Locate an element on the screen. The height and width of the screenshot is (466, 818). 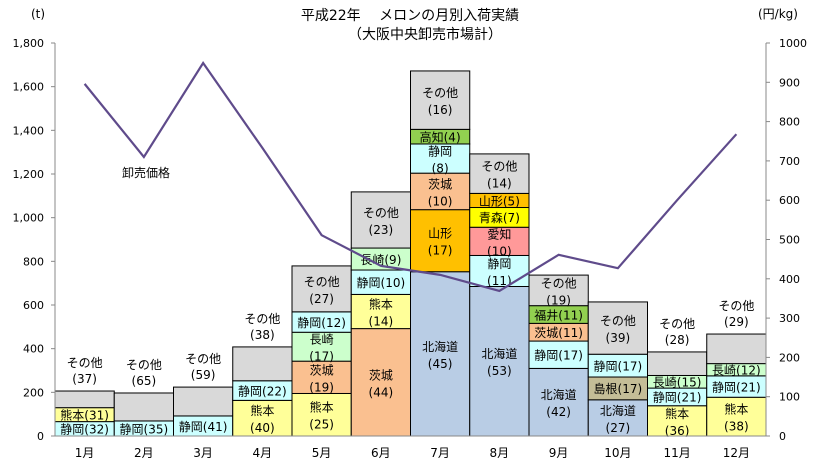
segment-label: 山形(5) is located at coordinates (499, 201).